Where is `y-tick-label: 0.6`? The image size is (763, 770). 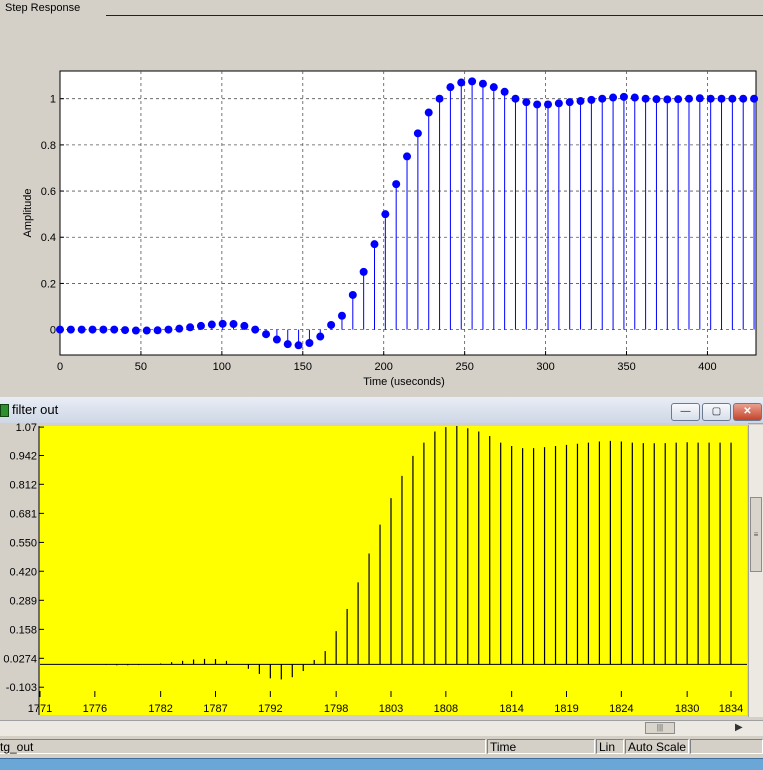 y-tick-label: 0.6 is located at coordinates (48, 192).